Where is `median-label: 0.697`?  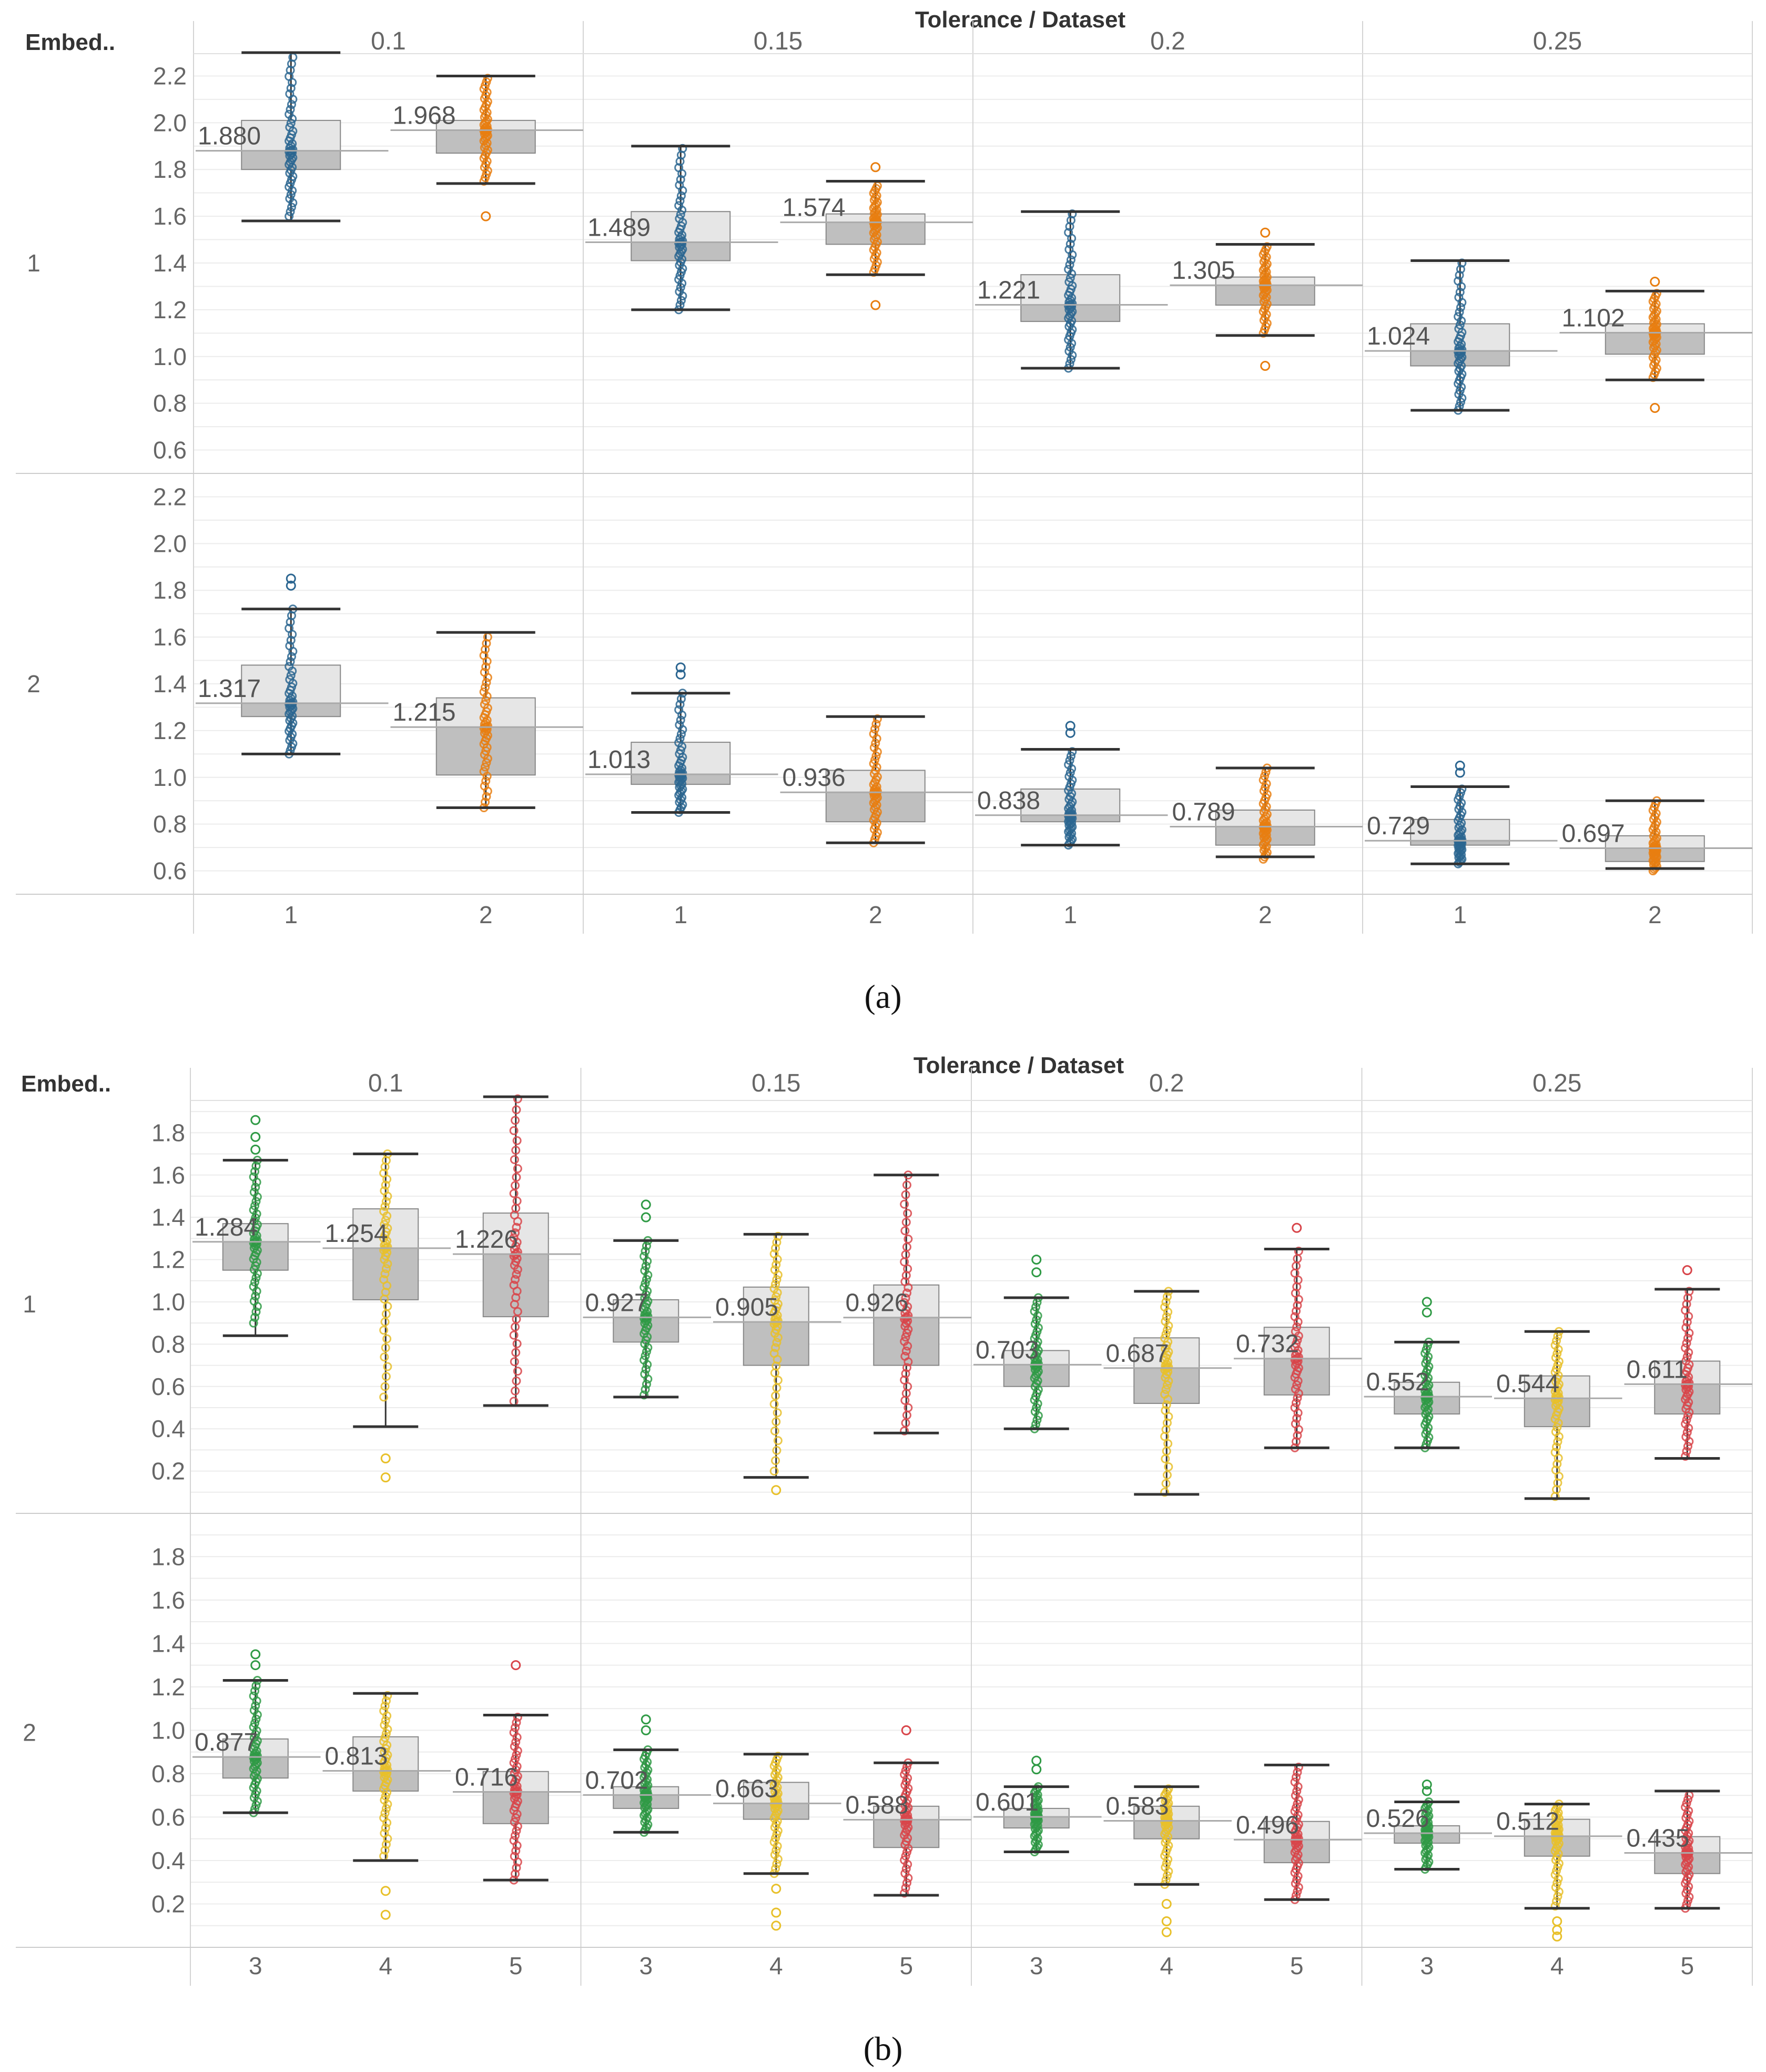
median-label: 0.697 is located at coordinates (1593, 833).